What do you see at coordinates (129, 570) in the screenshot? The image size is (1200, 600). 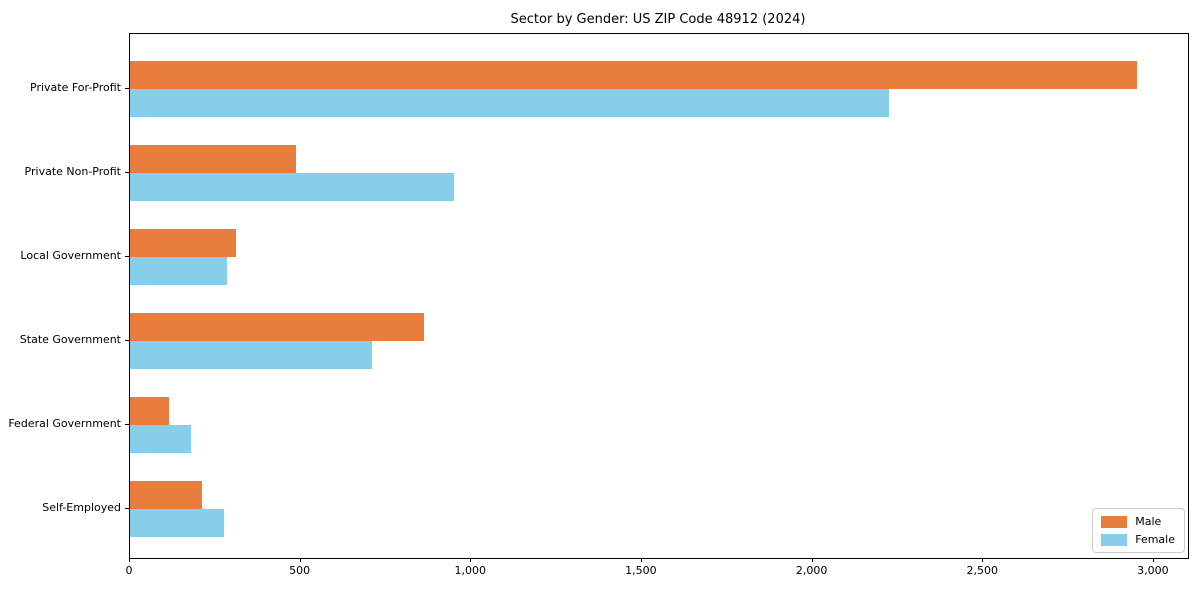 I see `x-tick-label: 0` at bounding box center [129, 570].